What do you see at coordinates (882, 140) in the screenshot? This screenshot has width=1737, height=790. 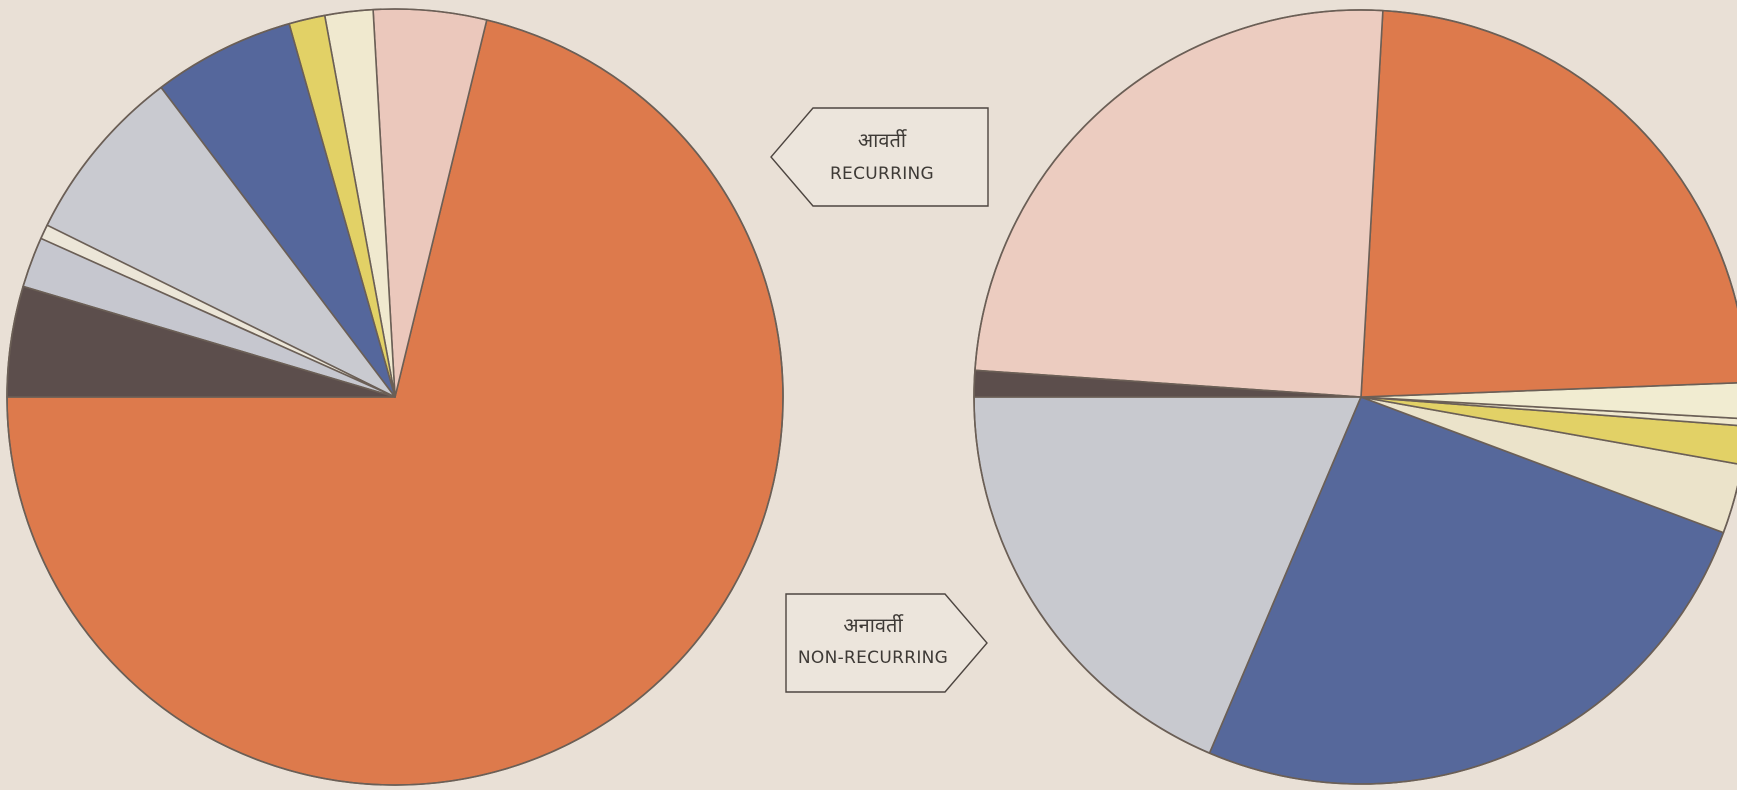 I see `recurring-label-hindi: आवर्ती` at bounding box center [882, 140].